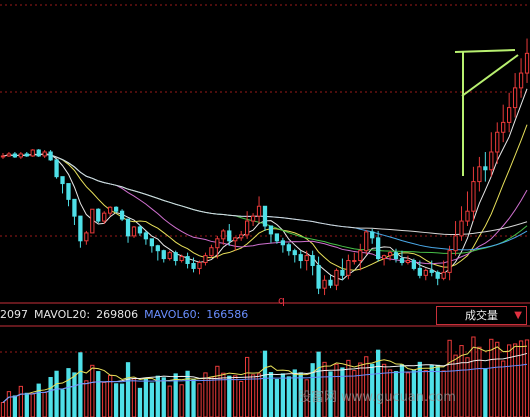 The width and height of the screenshot is (530, 417). What do you see at coordinates (227, 314) in the screenshot?
I see `mavol60-value: 166586` at bounding box center [227, 314].